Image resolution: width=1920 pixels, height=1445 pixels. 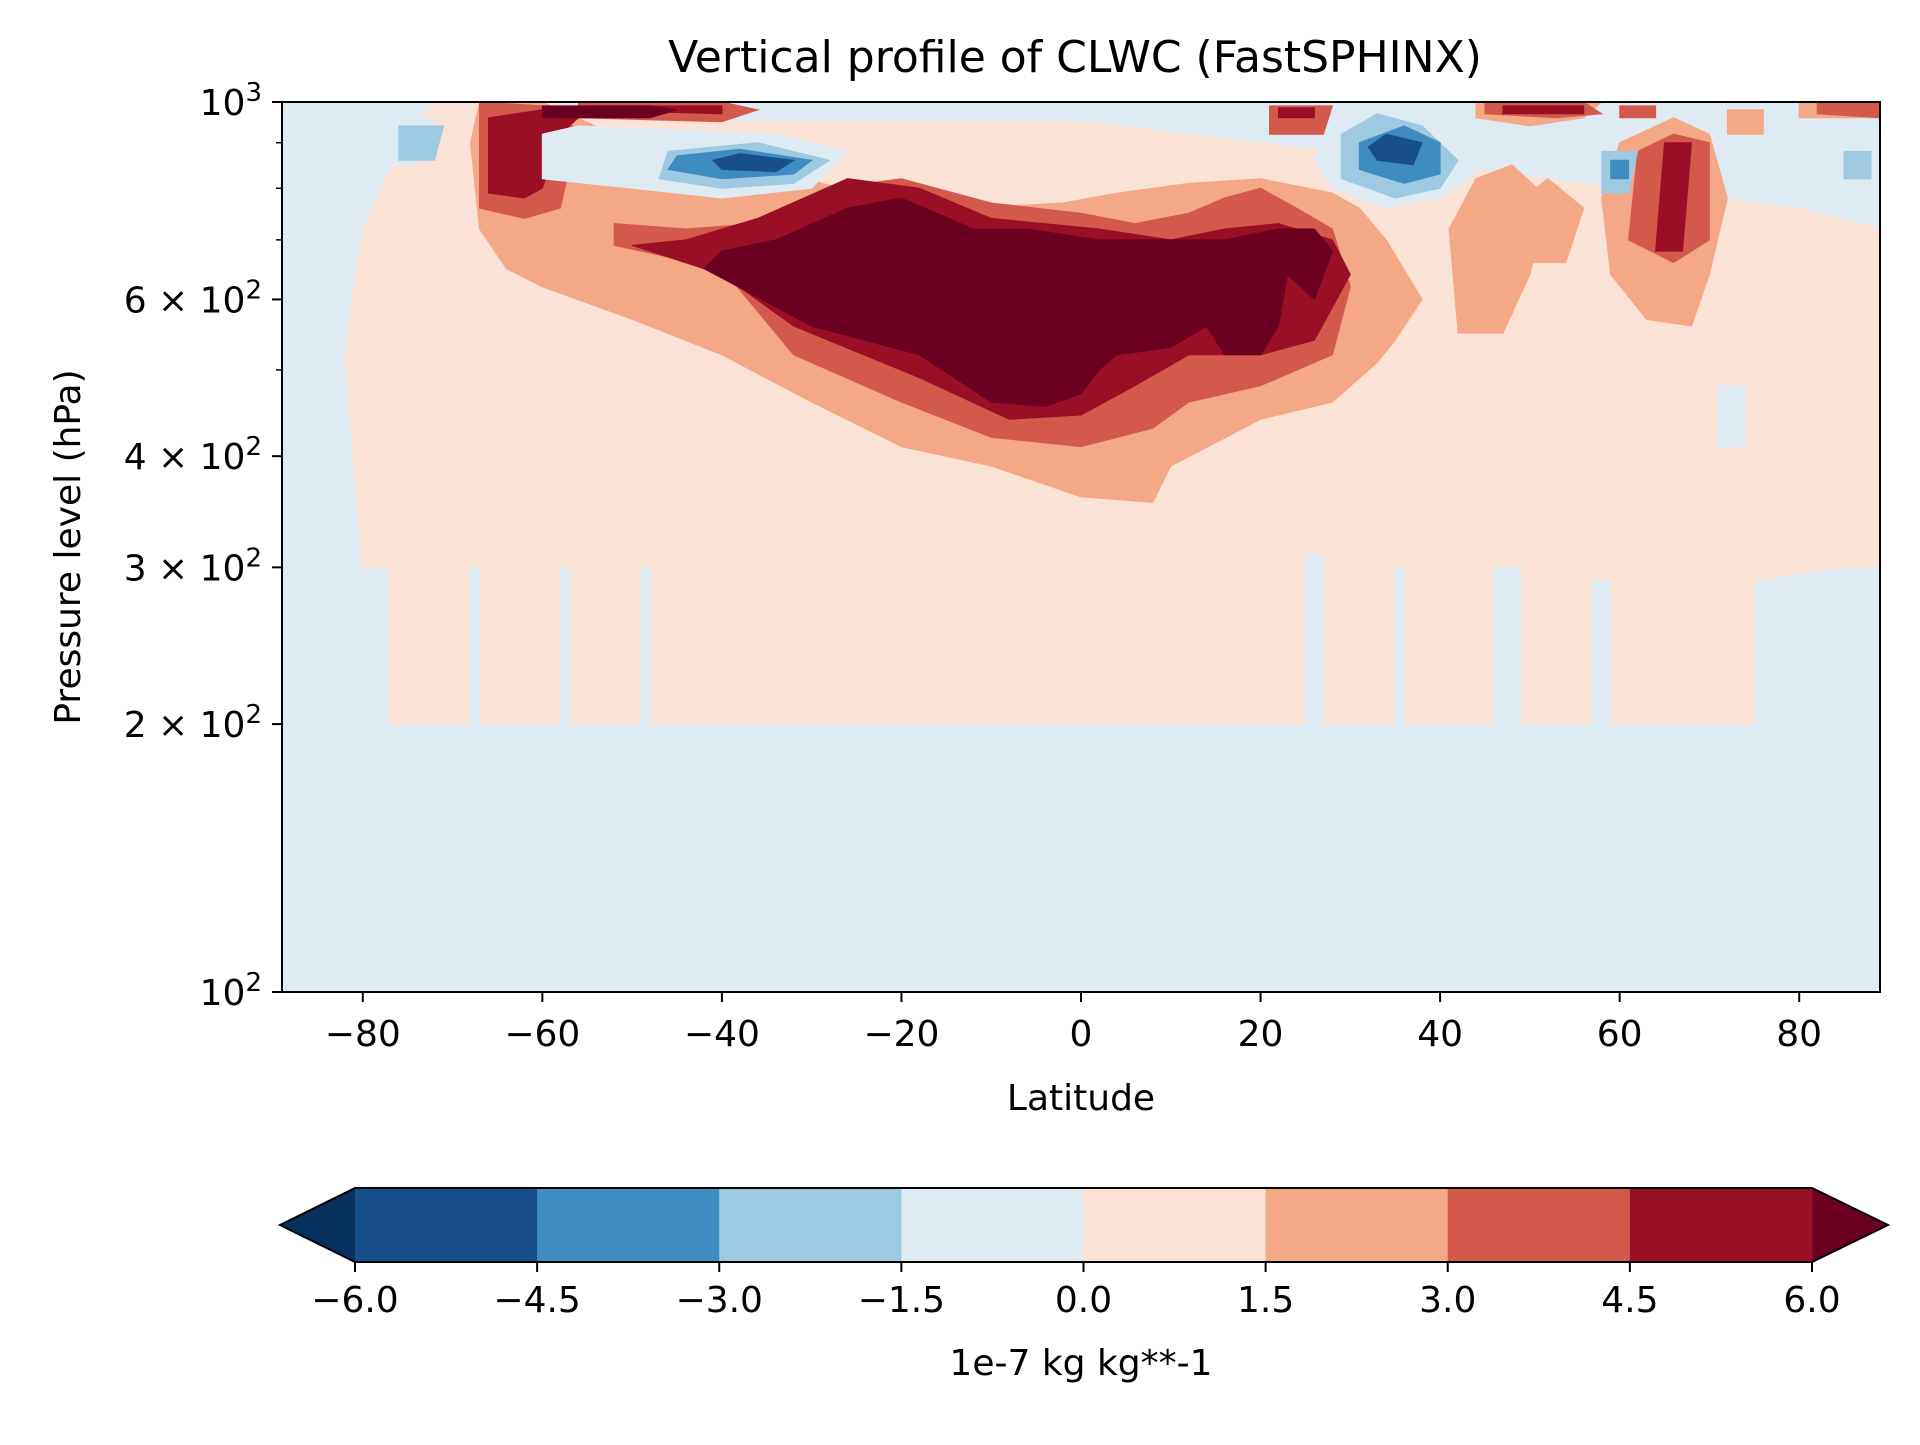 I want to click on colorbar-tick-label: −1.5, so click(x=901, y=1300).